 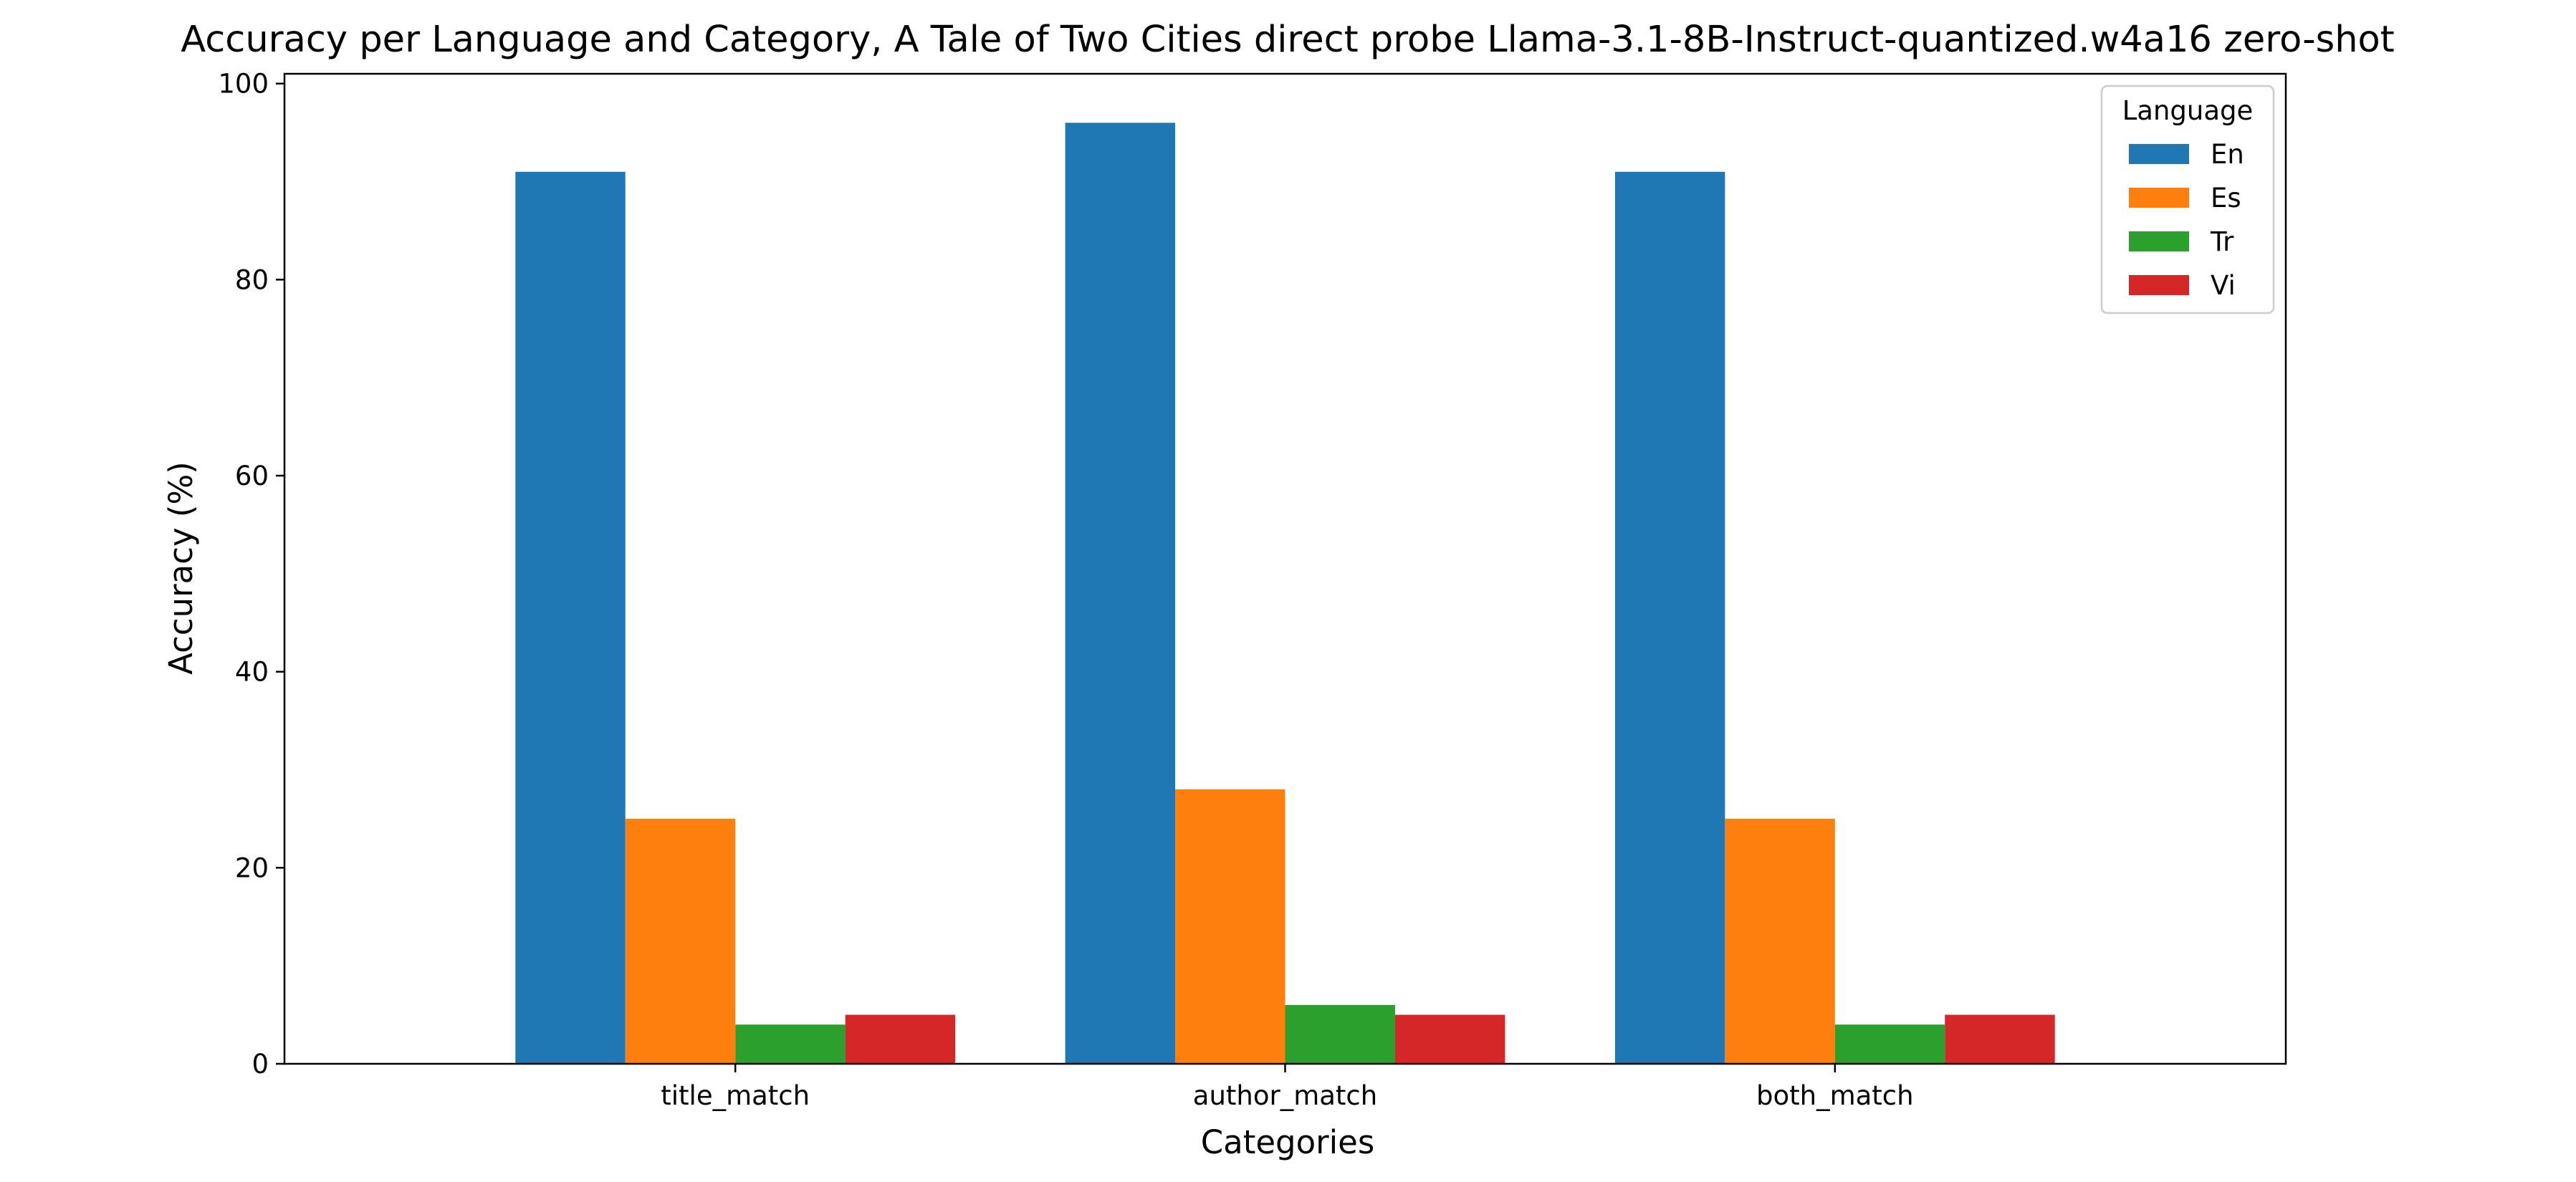 What do you see at coordinates (252, 672) in the screenshot?
I see `y-tick-label-40: 40` at bounding box center [252, 672].